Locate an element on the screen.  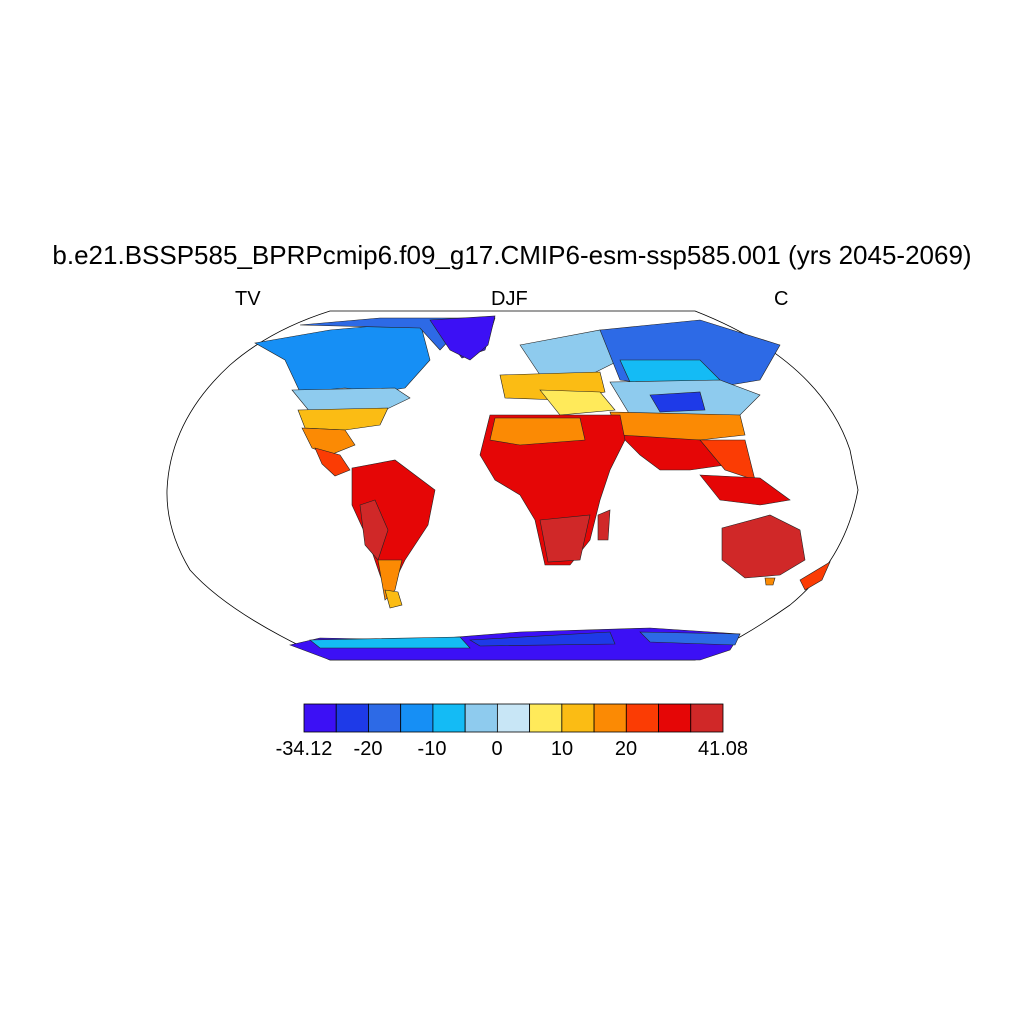
subtitle-right: C is located at coordinates (781, 299).